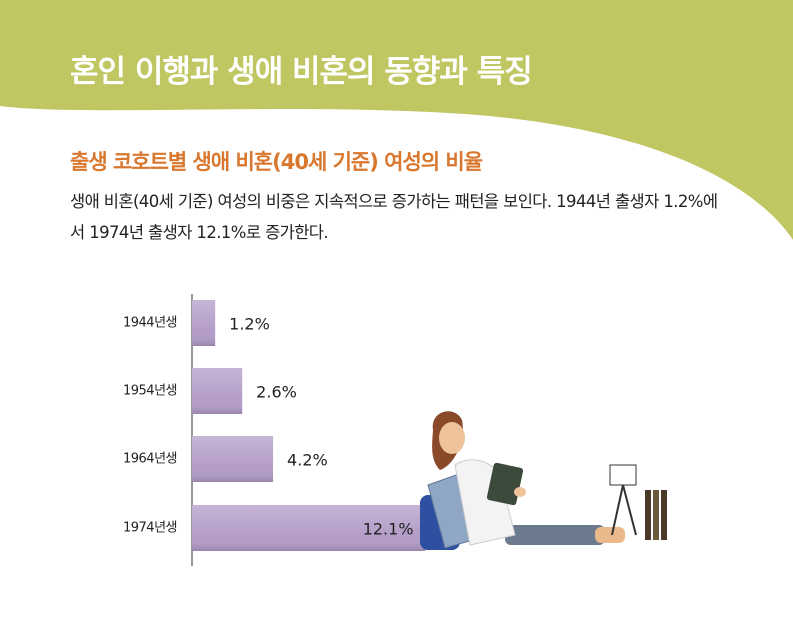 The width and height of the screenshot is (793, 622). What do you see at coordinates (452, 438) in the screenshot?
I see `face` at bounding box center [452, 438].